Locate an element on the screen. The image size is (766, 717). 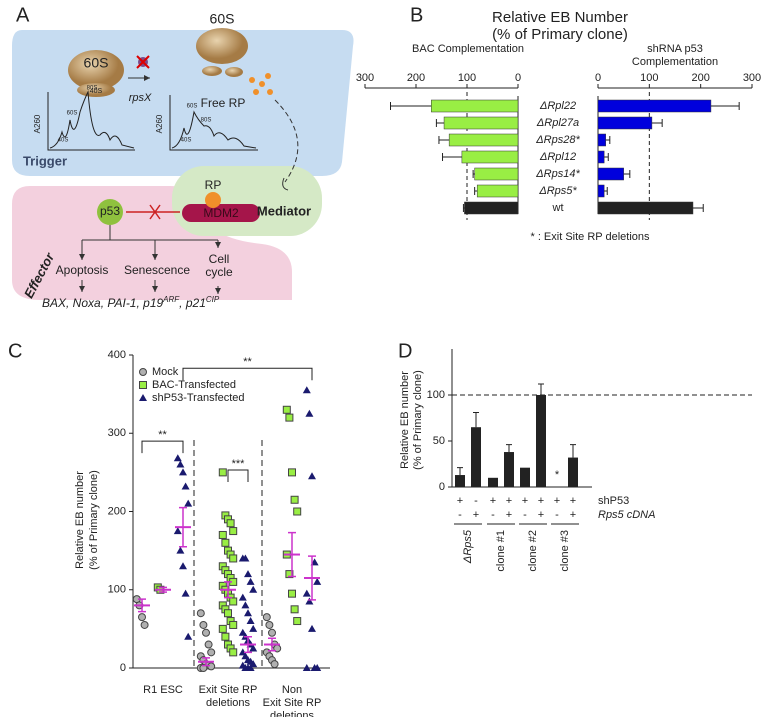
category-label: ΔRpl27a is located at coordinates (557, 123).